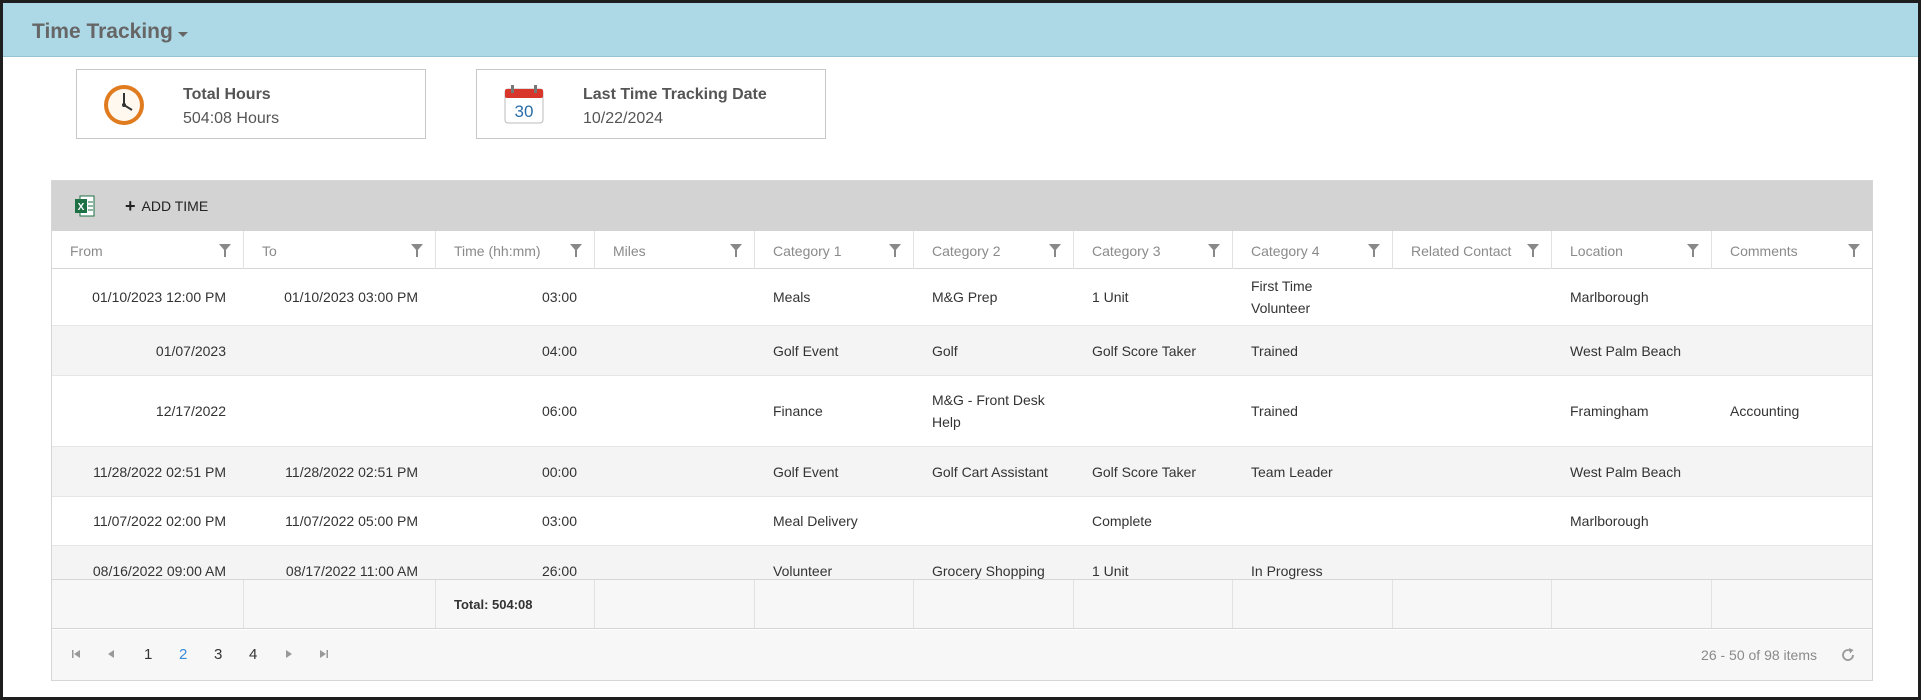 This screenshot has width=1921, height=700. Describe the element at coordinates (675, 250) in the screenshot. I see `column-header-miles: Miles` at that location.